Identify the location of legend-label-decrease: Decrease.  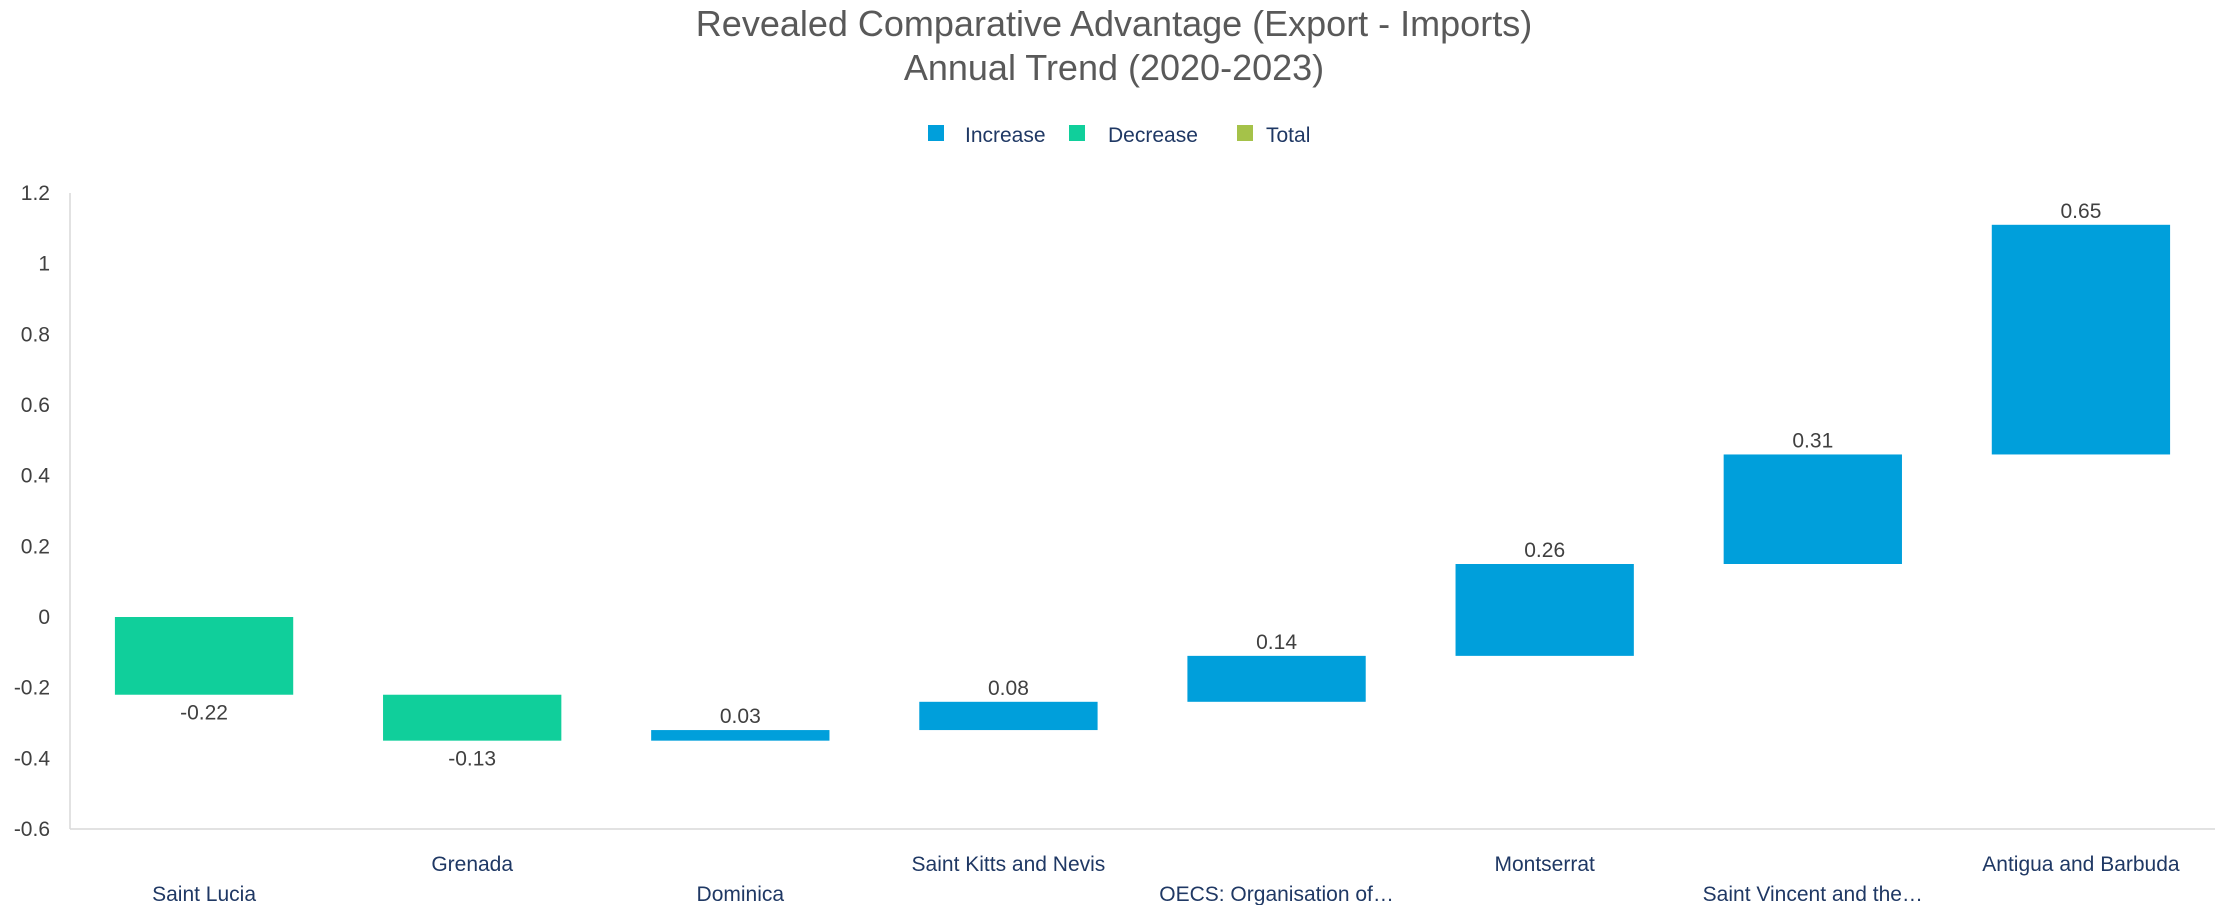
(1153, 135).